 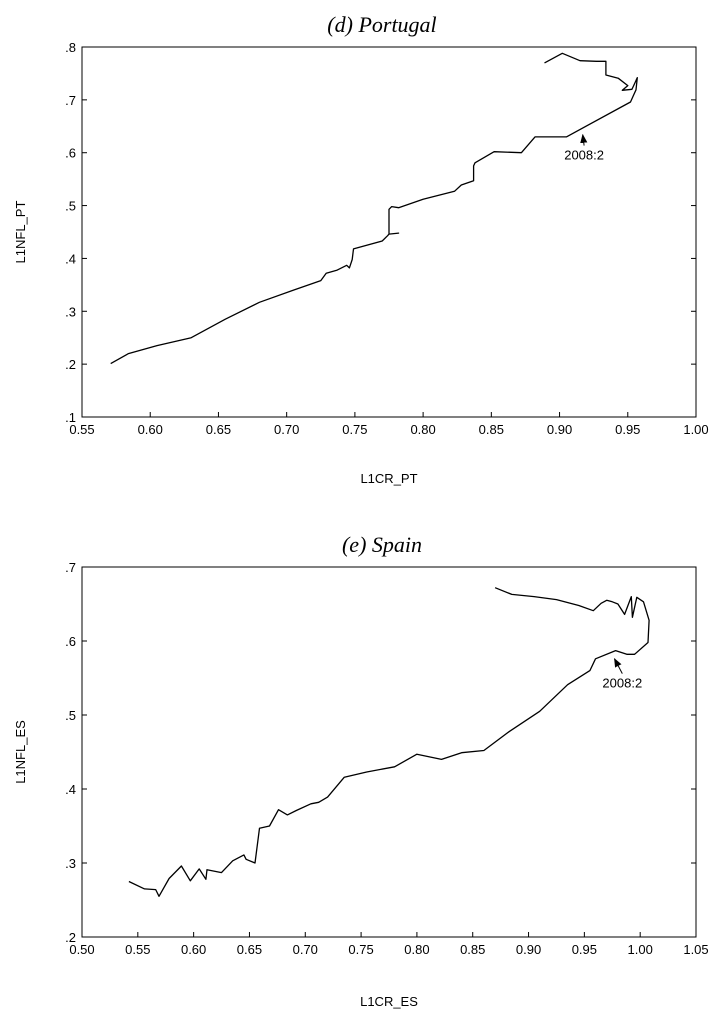 What do you see at coordinates (388, 478) in the screenshot?
I see `x-axis-label: L1CR_PT` at bounding box center [388, 478].